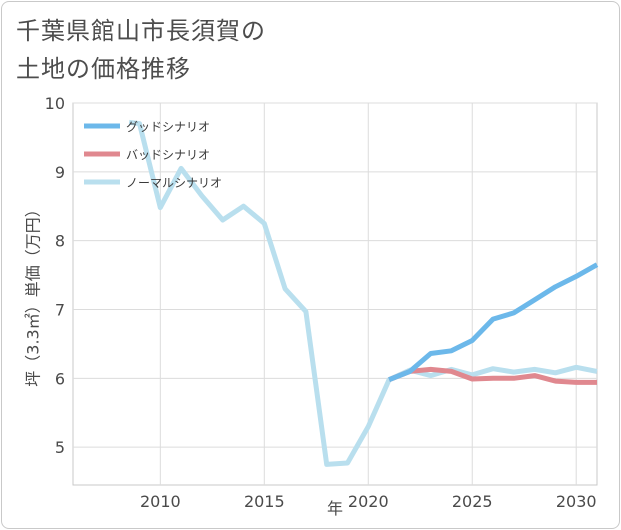  I want to click on y-axis-label: 坪（3.3㎡）単価（万円）, so click(33, 293).